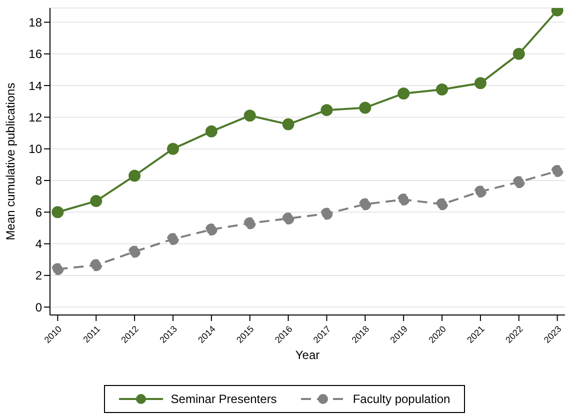  Describe the element at coordinates (401, 399) in the screenshot. I see `legend-label: Faculty population` at that location.